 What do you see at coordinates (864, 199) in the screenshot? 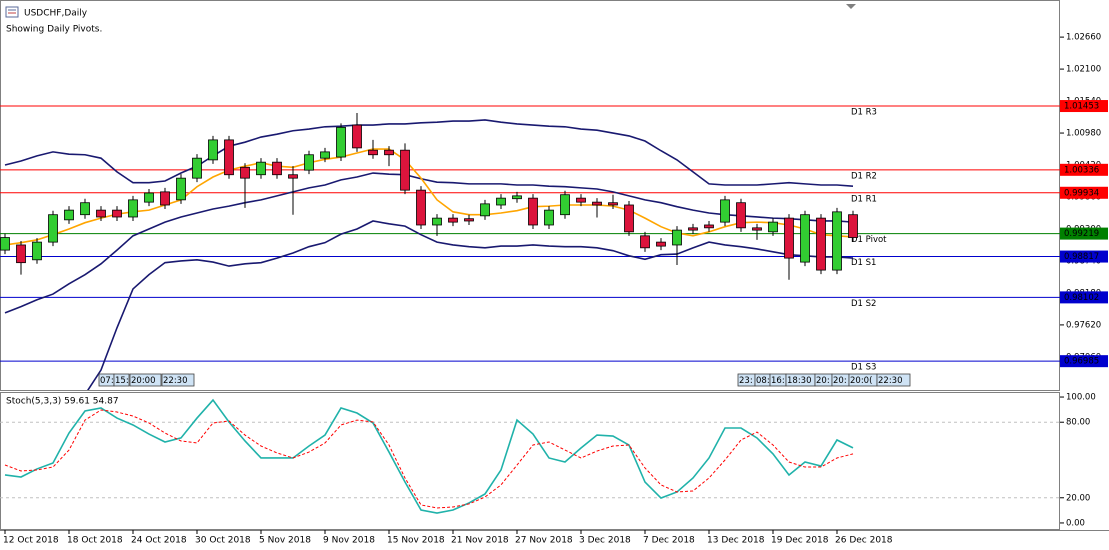
I see `pivot-label: D1 R1` at bounding box center [864, 199].